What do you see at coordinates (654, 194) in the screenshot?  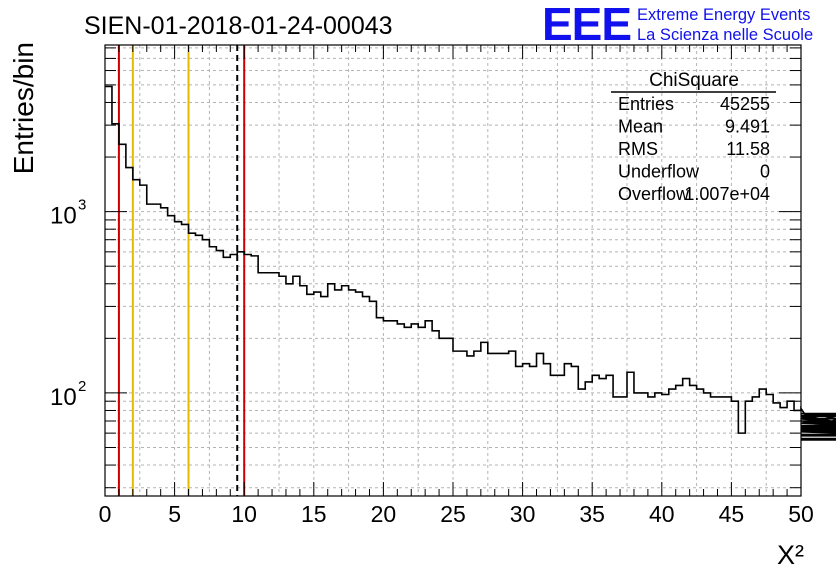 I see `stats-row-label: Overflow` at bounding box center [654, 194].